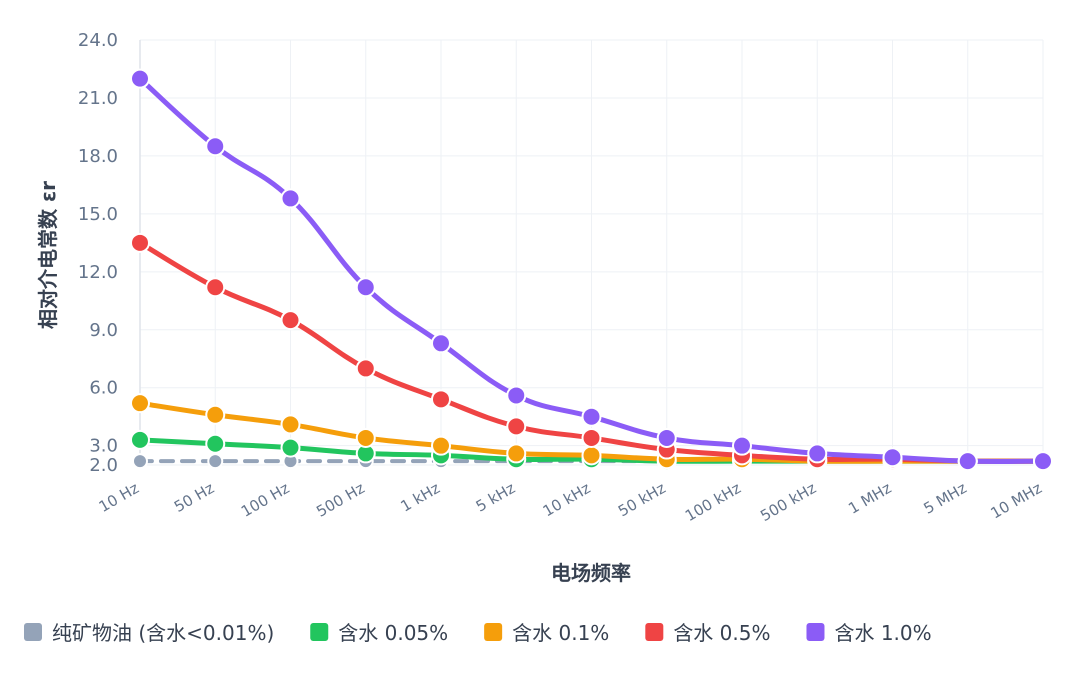 The width and height of the screenshot is (1080, 681). What do you see at coordinates (119, 497) in the screenshot?
I see `x-tick-label: 10 Hz` at bounding box center [119, 497].